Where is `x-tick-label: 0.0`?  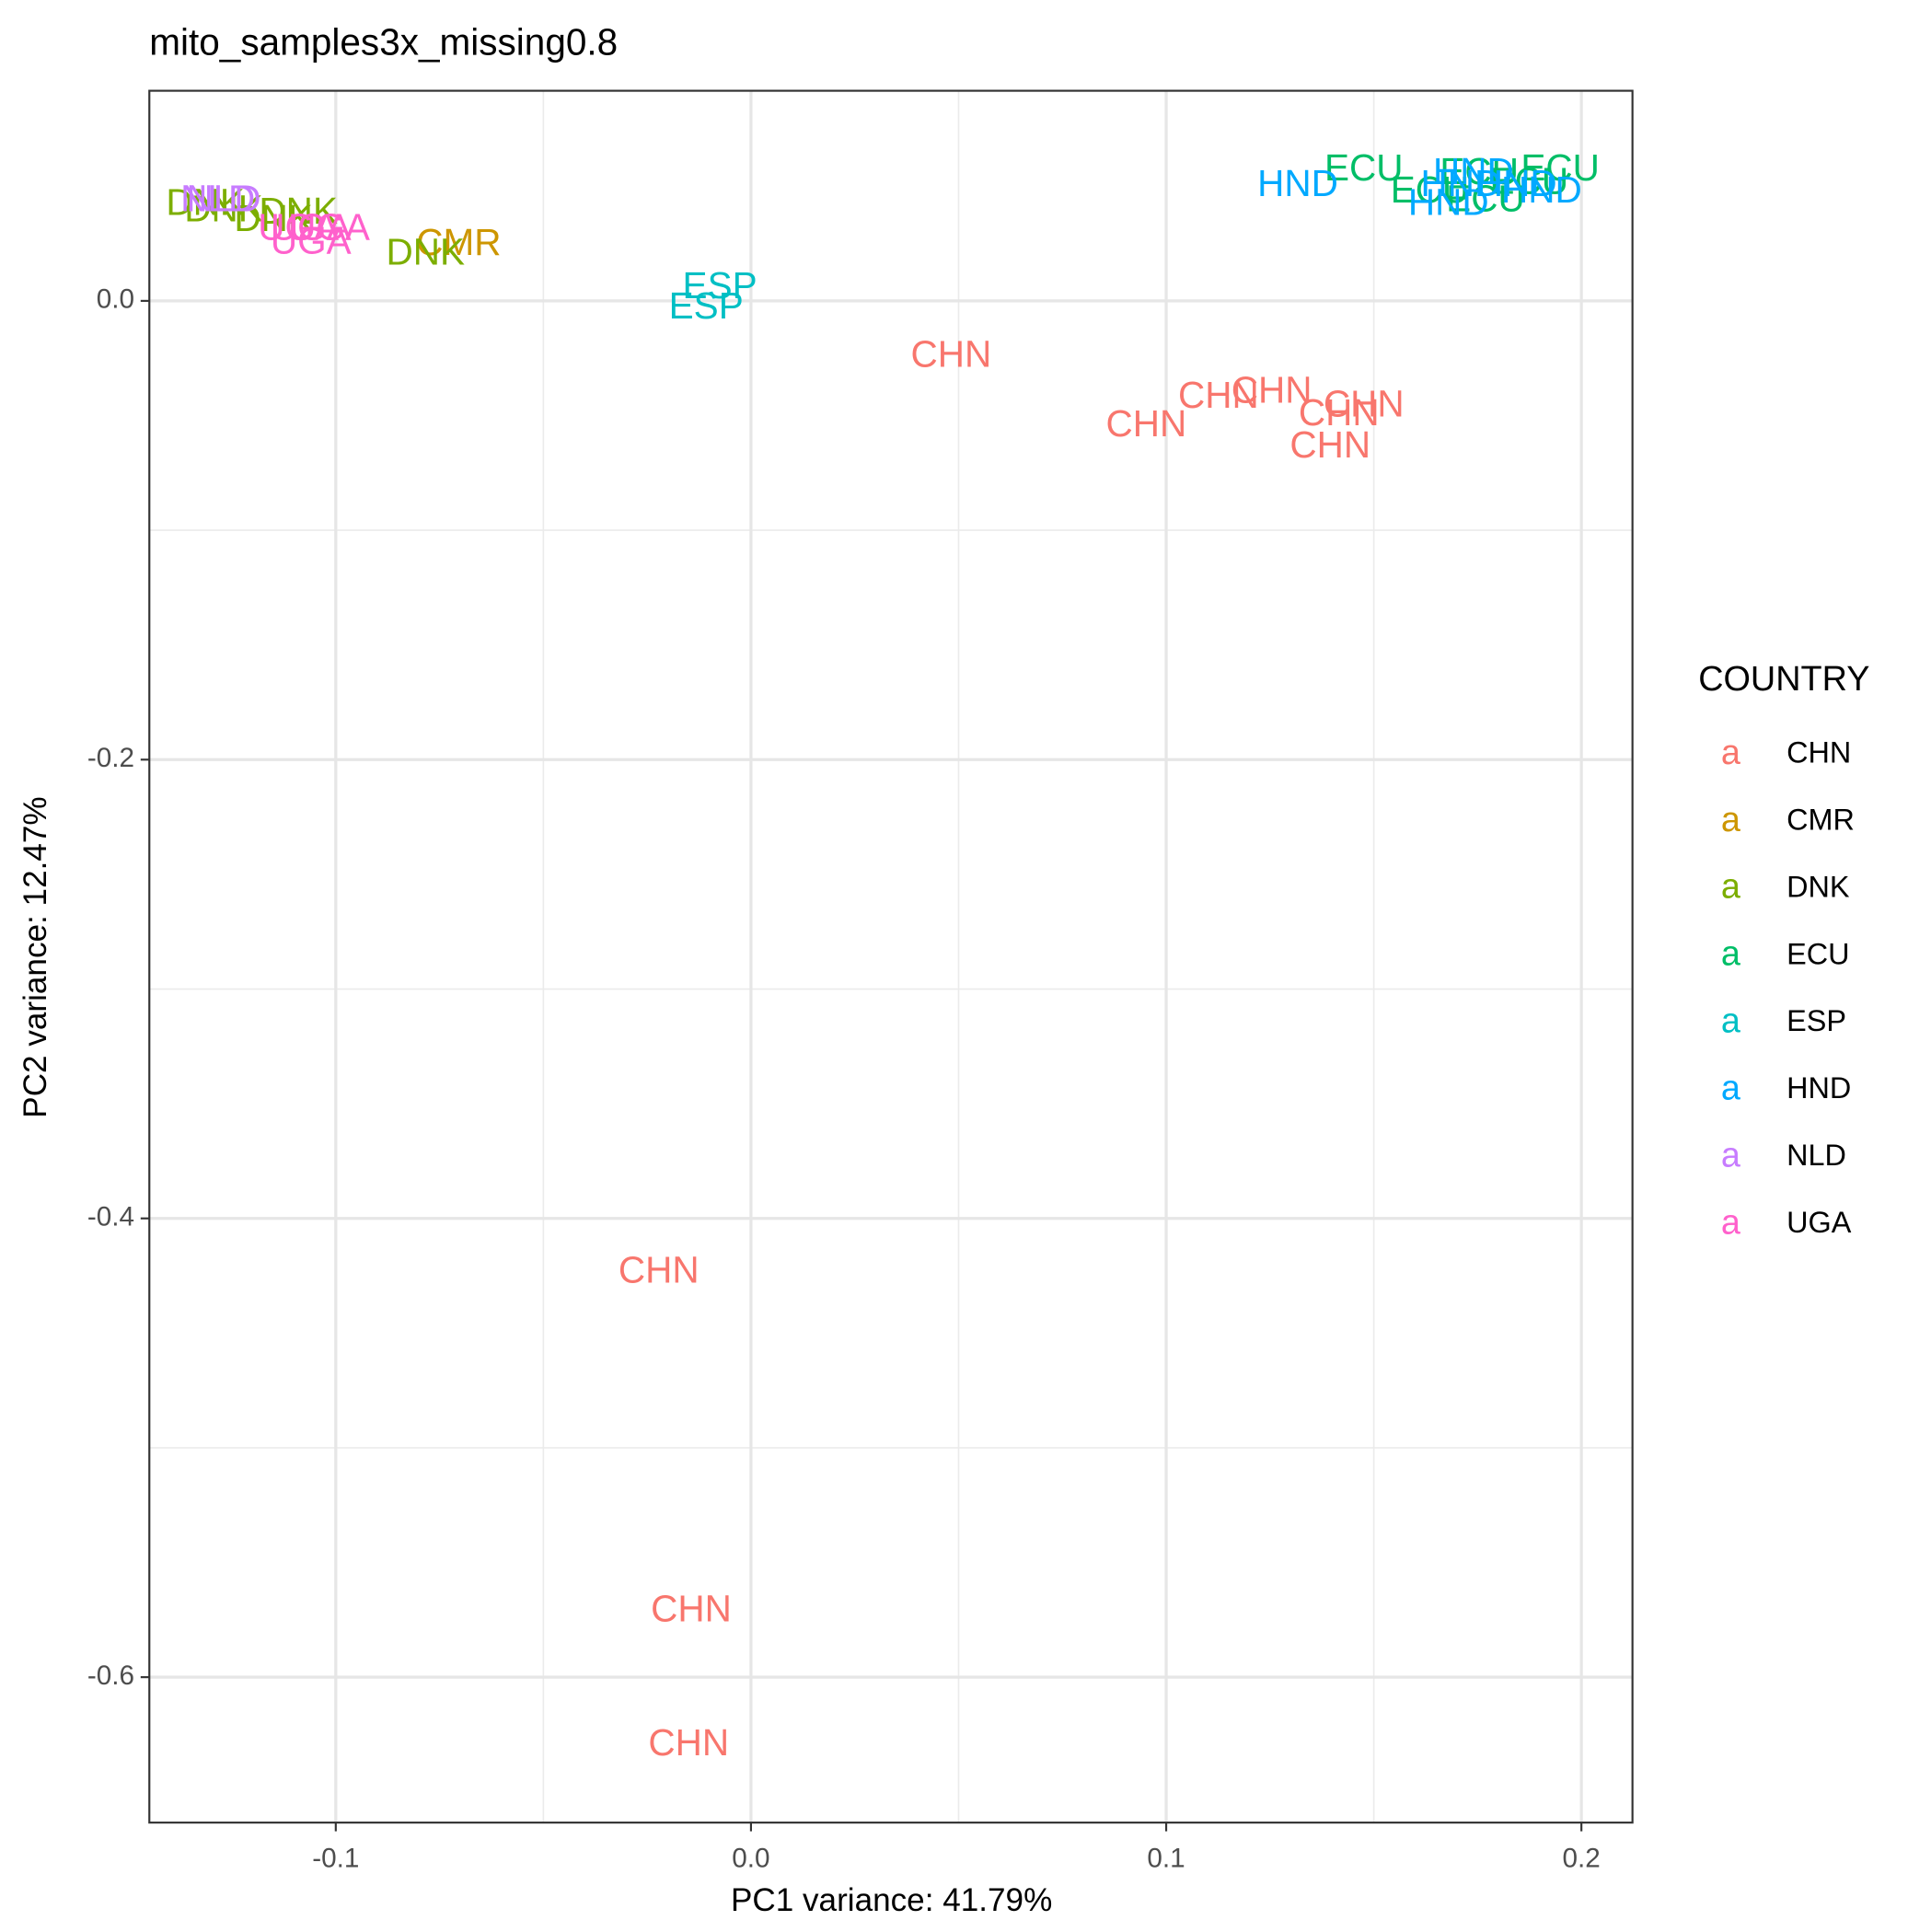 x-tick-label: 0.0 is located at coordinates (750, 1859).